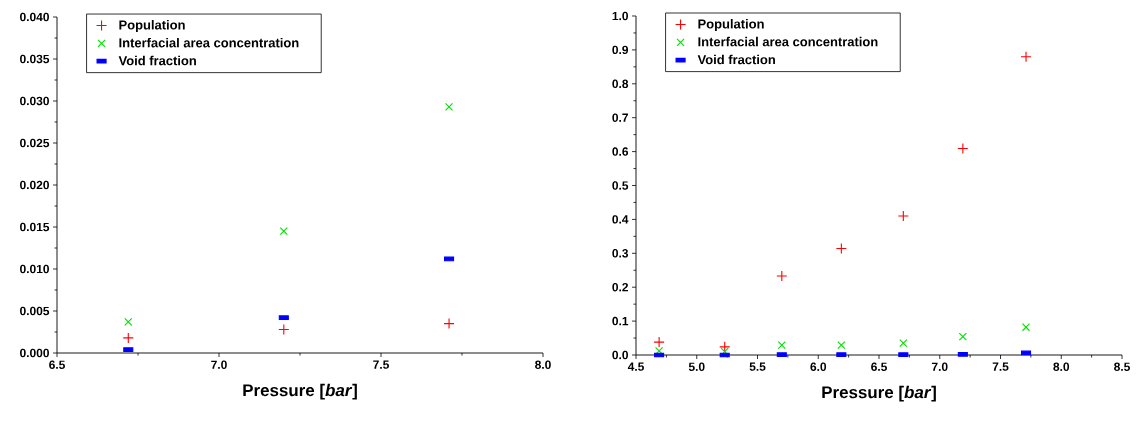 The width and height of the screenshot is (1137, 421). I want to click on y-tick-label: 1.0, so click(620, 16).